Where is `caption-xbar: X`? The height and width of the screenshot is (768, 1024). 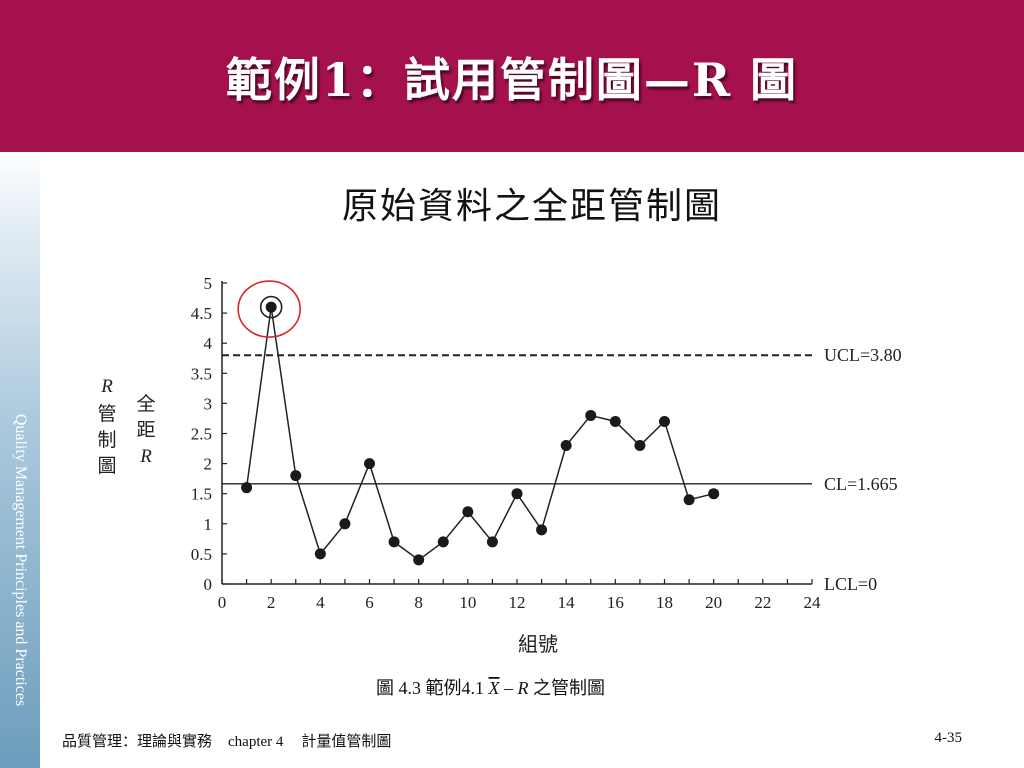
caption-xbar: X is located at coordinates (494, 688).